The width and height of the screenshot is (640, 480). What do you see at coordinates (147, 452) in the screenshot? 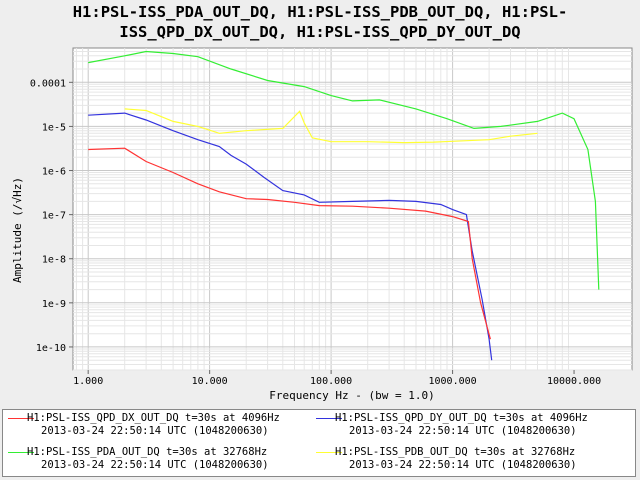
I see `legend-label: H1:PSL-ISS_PDA_OUT_DQ t=30s at 32768Hz` at bounding box center [147, 452].